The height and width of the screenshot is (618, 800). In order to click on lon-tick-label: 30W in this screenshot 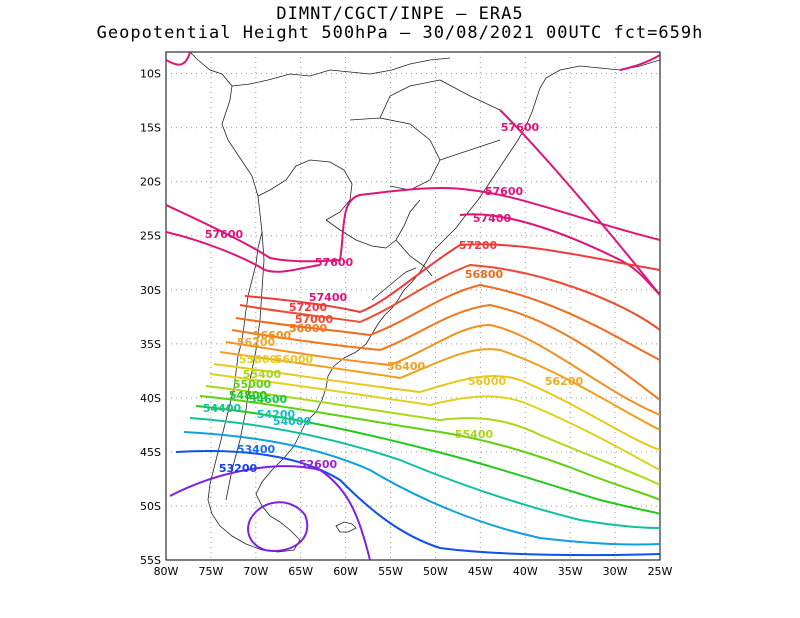, I will do `click(615, 571)`.